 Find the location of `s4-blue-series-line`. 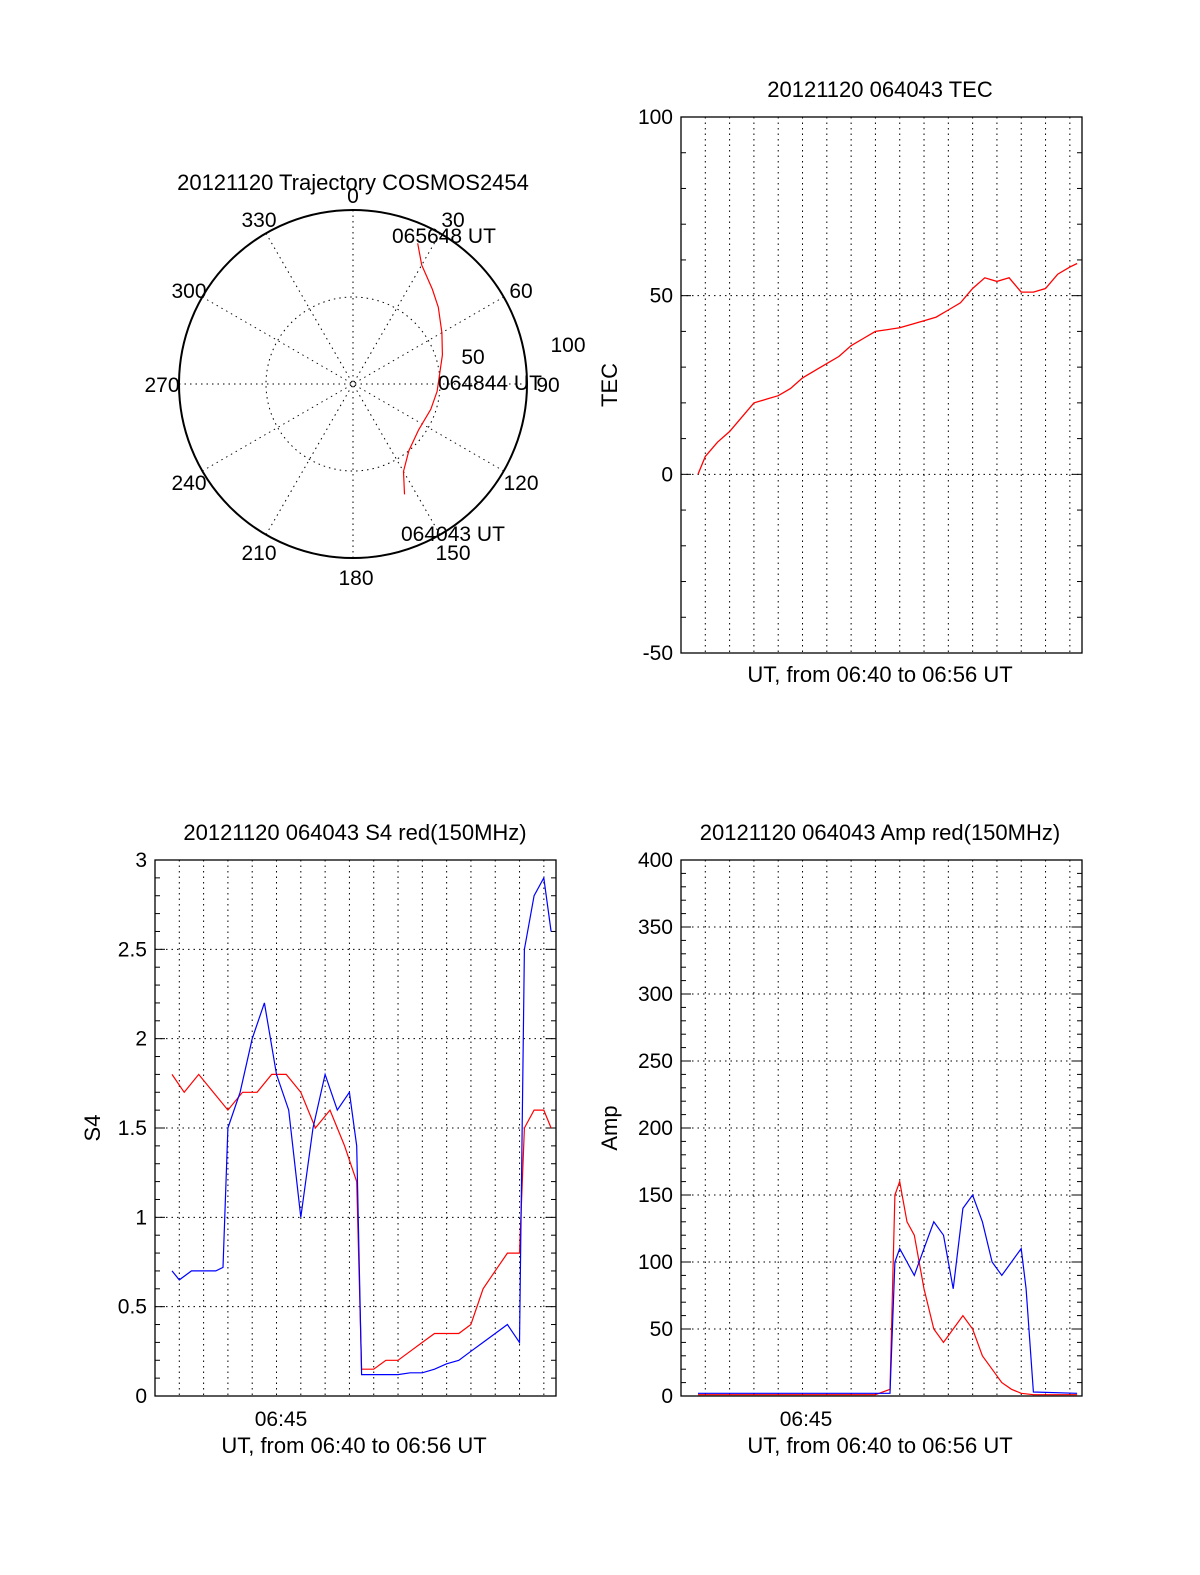

s4-blue-series-line is located at coordinates (361, 1126).